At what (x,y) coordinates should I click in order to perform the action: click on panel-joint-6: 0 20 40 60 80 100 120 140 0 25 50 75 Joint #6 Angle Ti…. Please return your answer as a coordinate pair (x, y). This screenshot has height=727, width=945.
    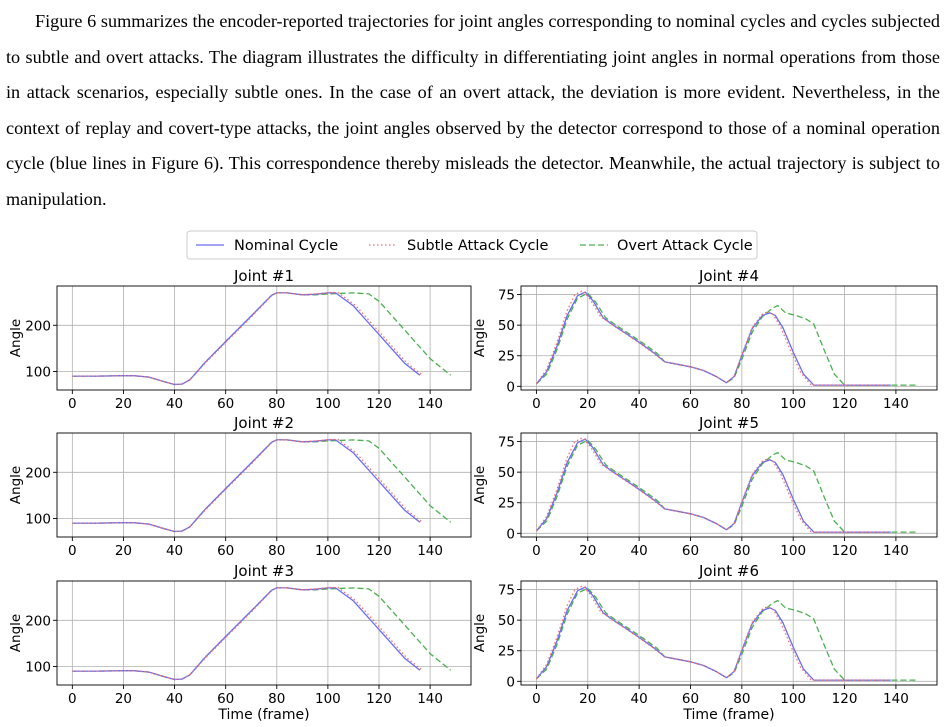
    Looking at the image, I should click on (705, 642).